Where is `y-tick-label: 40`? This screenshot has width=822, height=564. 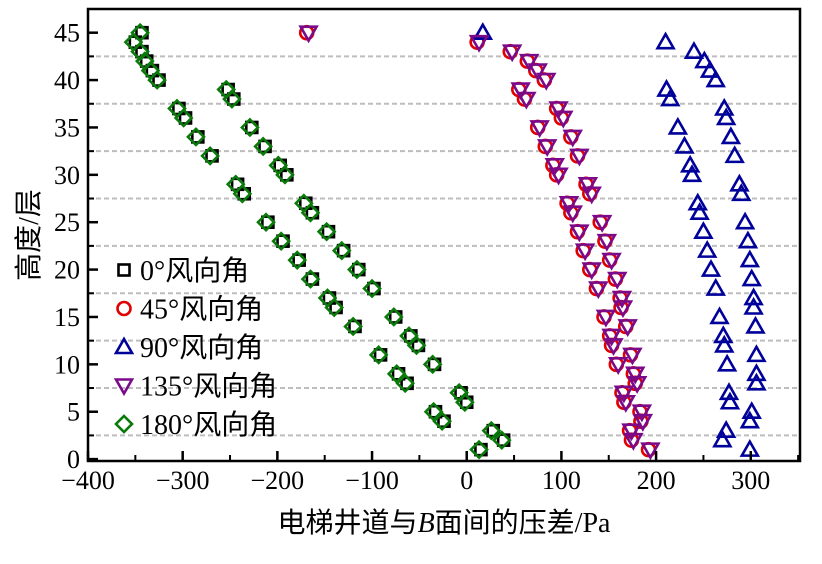 y-tick-label: 40 is located at coordinates (67, 80).